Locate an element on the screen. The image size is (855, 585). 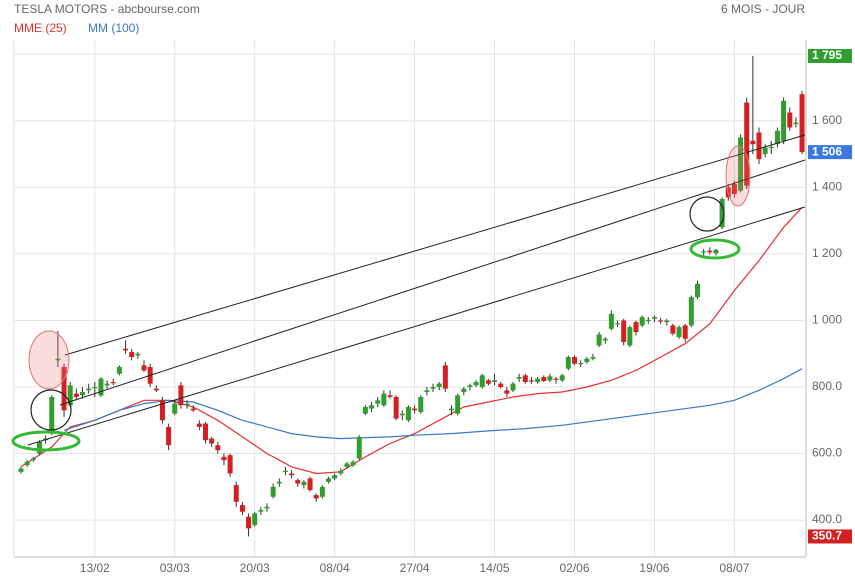
legend-label: MM (100) is located at coordinates (113, 28).